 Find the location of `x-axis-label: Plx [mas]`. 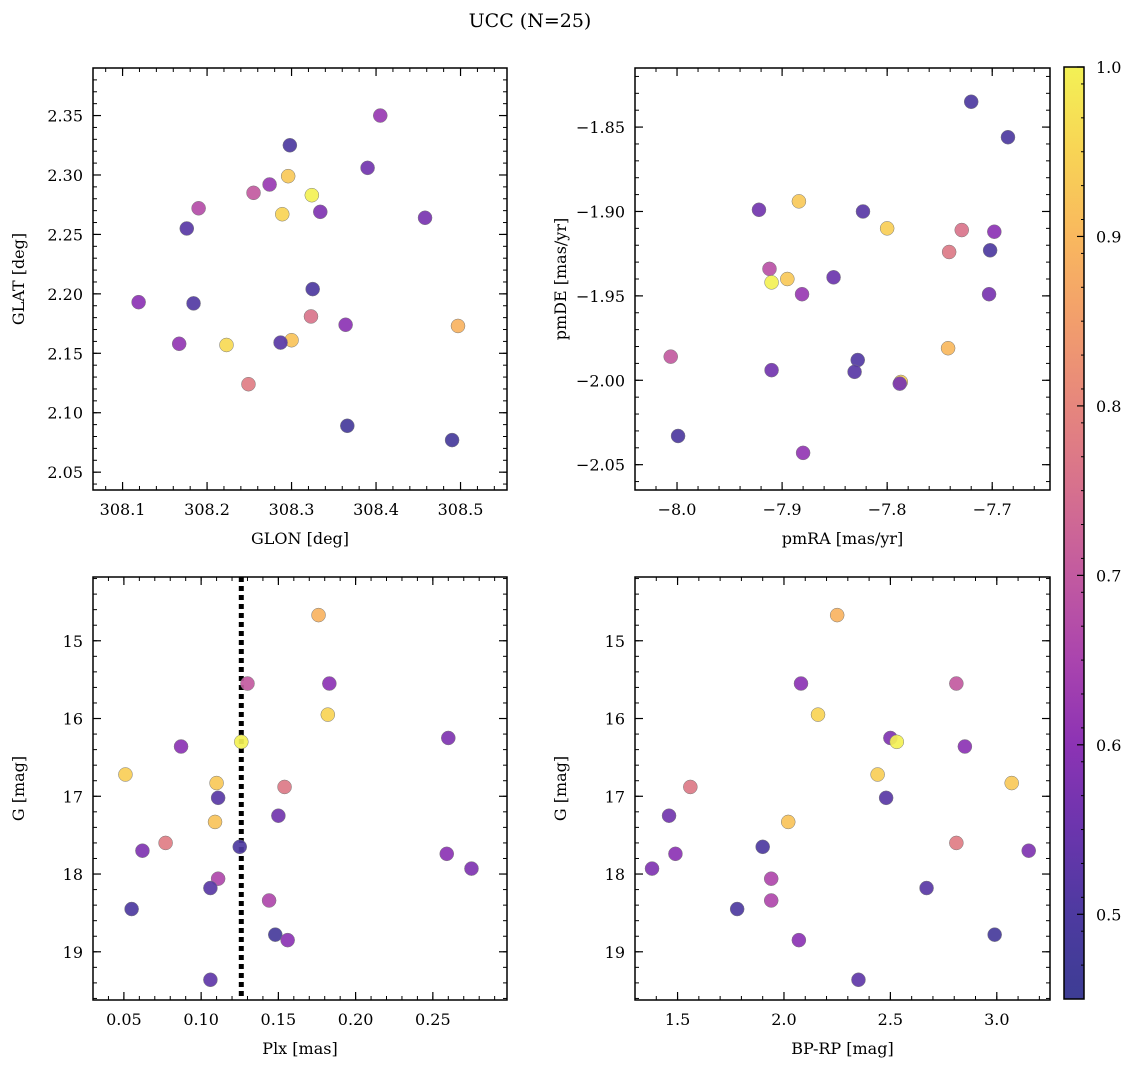

x-axis-label: Plx [mas] is located at coordinates (299, 1048).